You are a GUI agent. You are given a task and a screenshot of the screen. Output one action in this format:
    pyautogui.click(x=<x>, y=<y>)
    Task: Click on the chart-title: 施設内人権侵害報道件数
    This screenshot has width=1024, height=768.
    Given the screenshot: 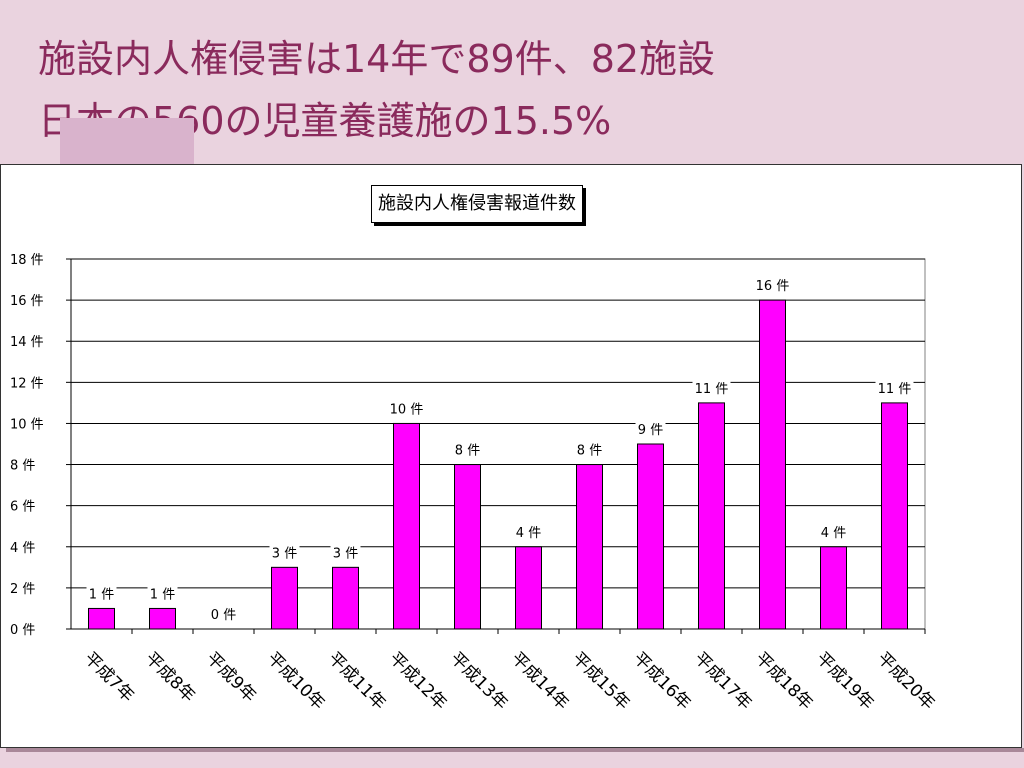 What is the action you would take?
    pyautogui.click(x=477, y=204)
    